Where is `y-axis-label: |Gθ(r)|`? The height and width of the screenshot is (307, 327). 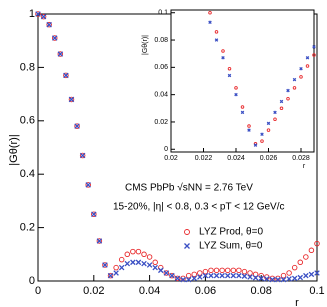
y-axis-label: |Gθ(r)| is located at coordinates (145, 45).